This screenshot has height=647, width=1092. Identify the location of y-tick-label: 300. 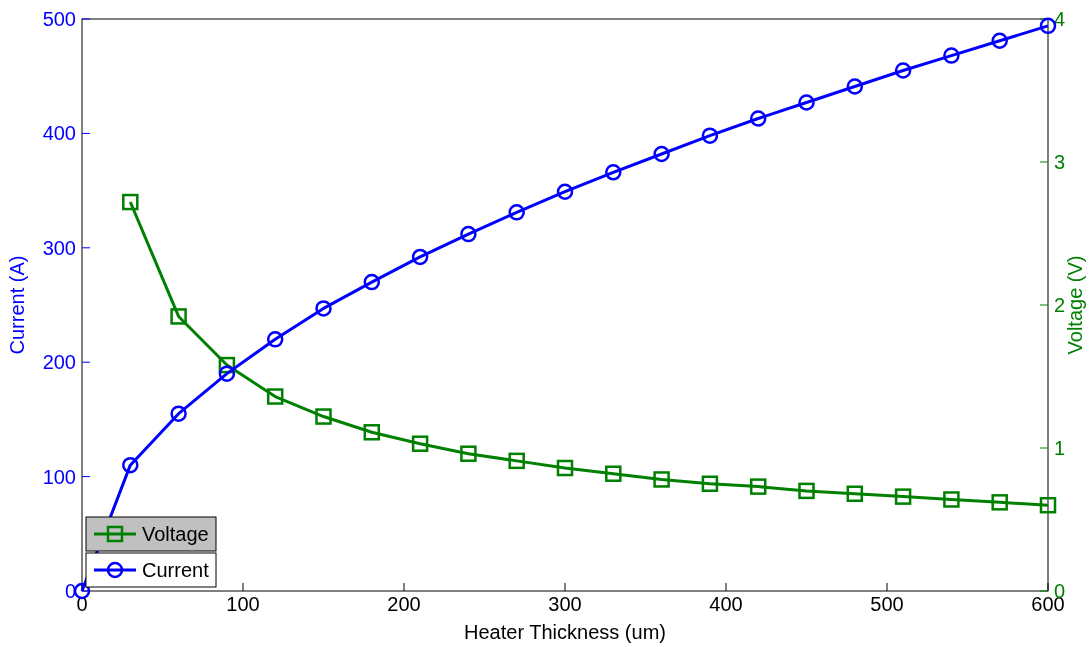
(59, 247).